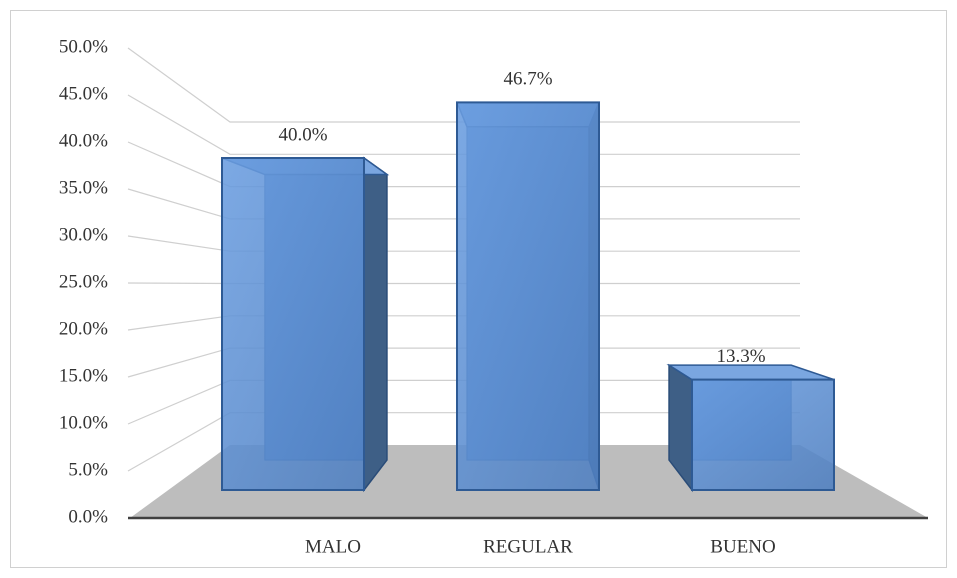  Describe the element at coordinates (83, 46) in the screenshot. I see `y-tick-label: 50.0%` at that location.